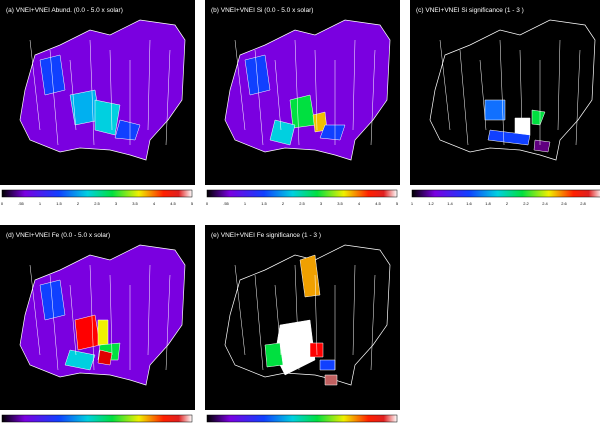 Image resolution: width=600 pixels, height=427 pixels. What do you see at coordinates (488, 203) in the screenshot?
I see `colorbar-tick-label: 1.8` at bounding box center [488, 203].